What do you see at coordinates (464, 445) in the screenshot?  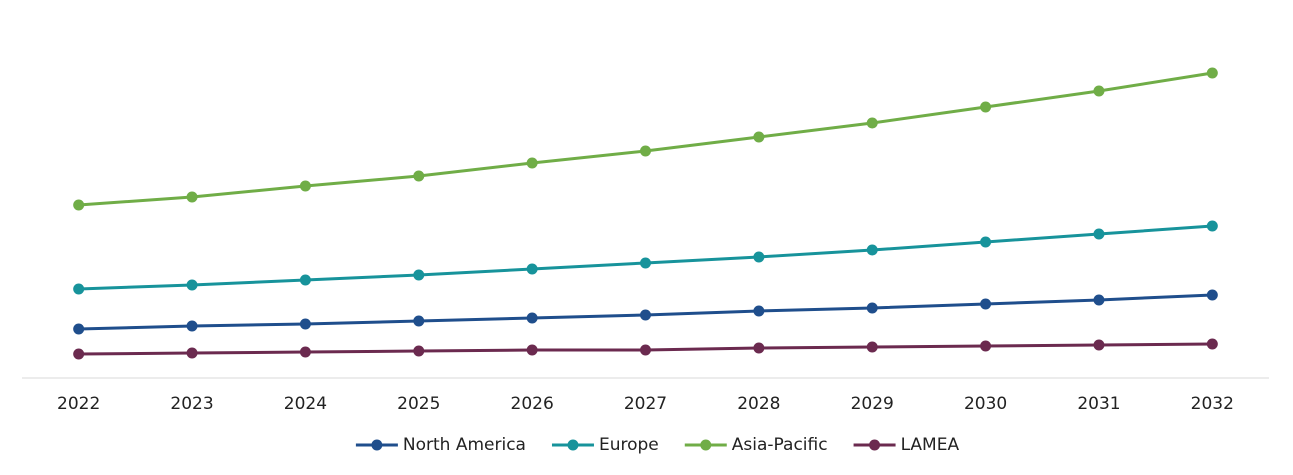 I see `legend-label: North America` at bounding box center [464, 445].